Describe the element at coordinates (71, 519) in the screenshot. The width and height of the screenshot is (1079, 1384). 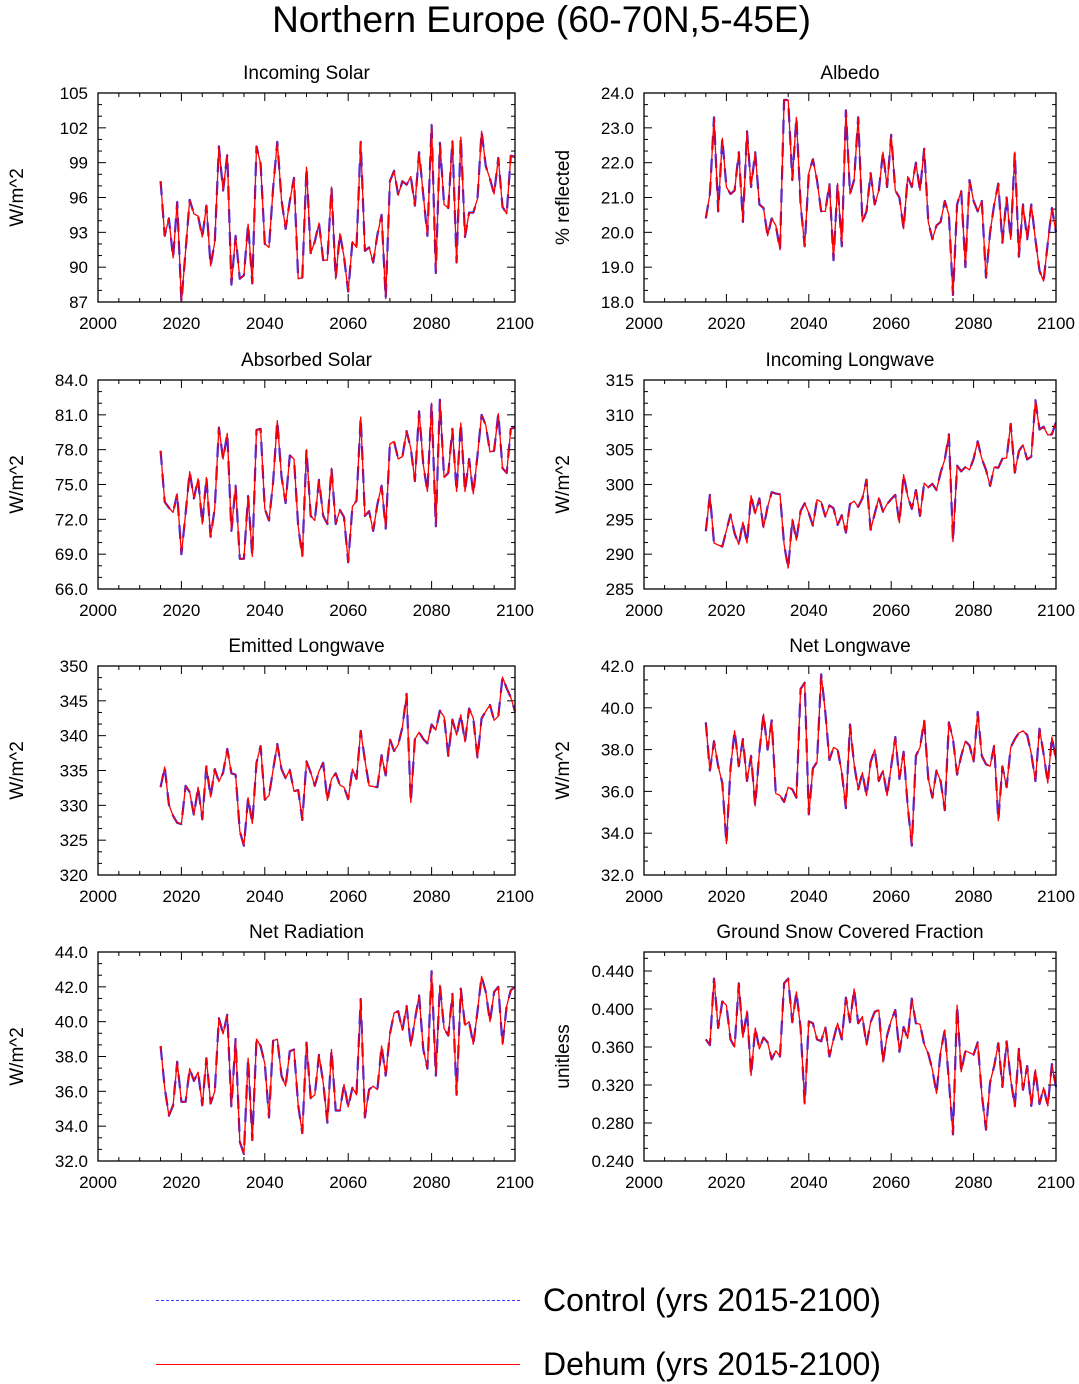
I see `y-tick-label: 72.0` at that location.